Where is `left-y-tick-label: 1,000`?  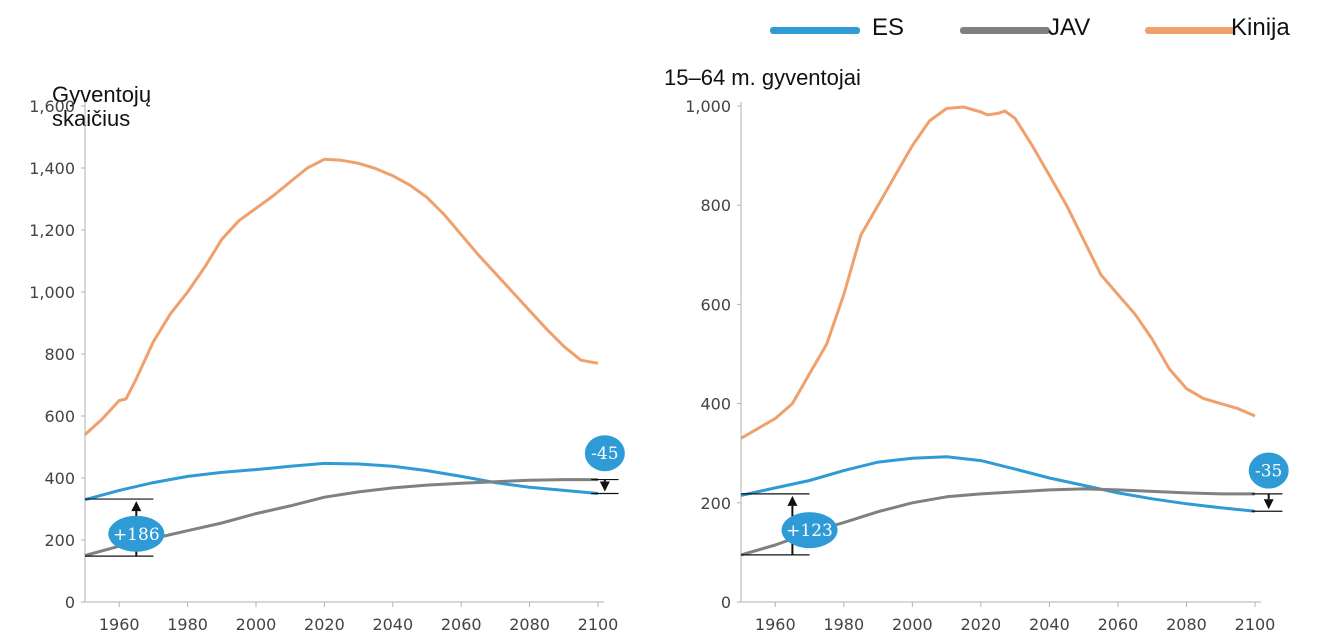 left-y-tick-label: 1,000 is located at coordinates (52, 292).